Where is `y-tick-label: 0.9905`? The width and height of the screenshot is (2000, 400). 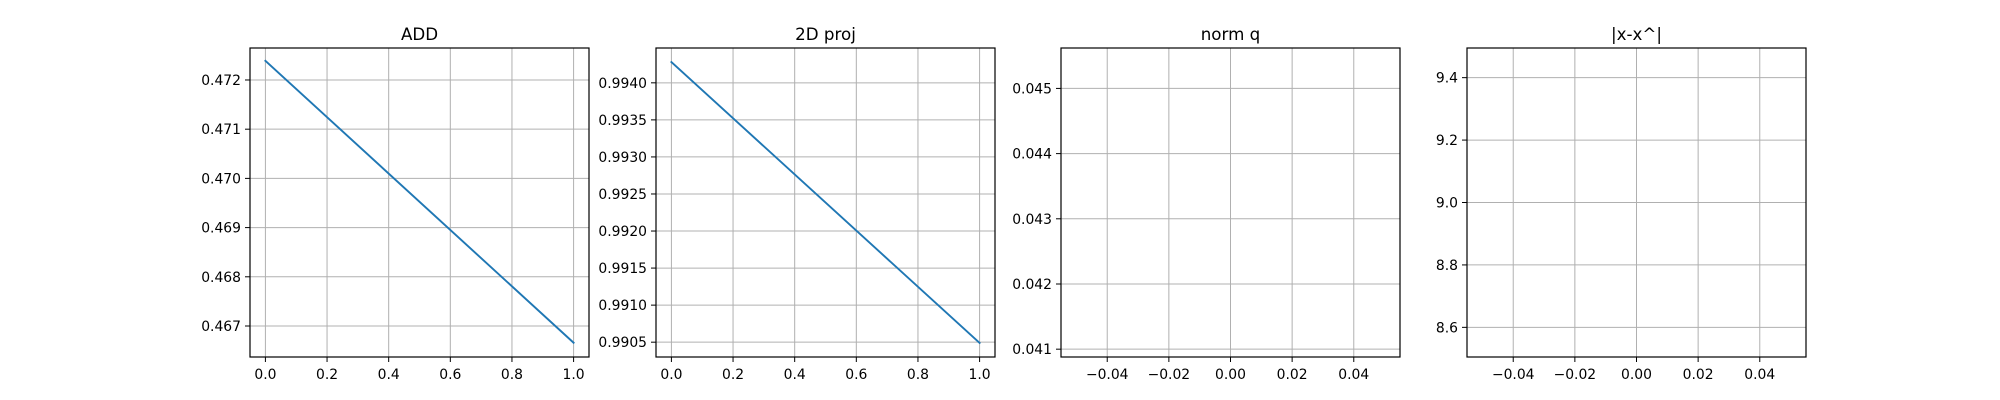
y-tick-label: 0.9905 is located at coordinates (622, 343).